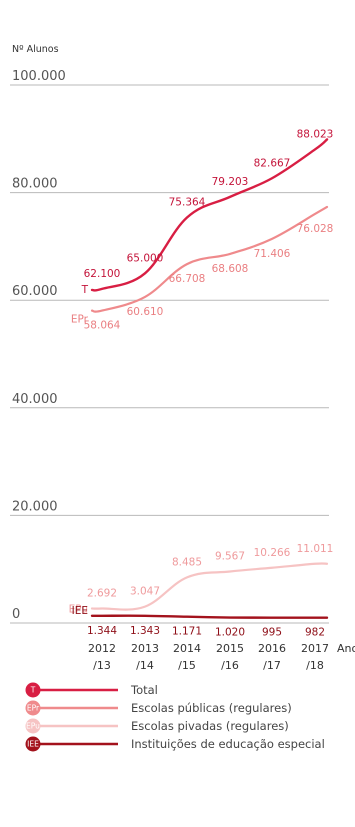  What do you see at coordinates (272, 648) in the screenshot?
I see `x-tick-label: 2016` at bounding box center [272, 648].